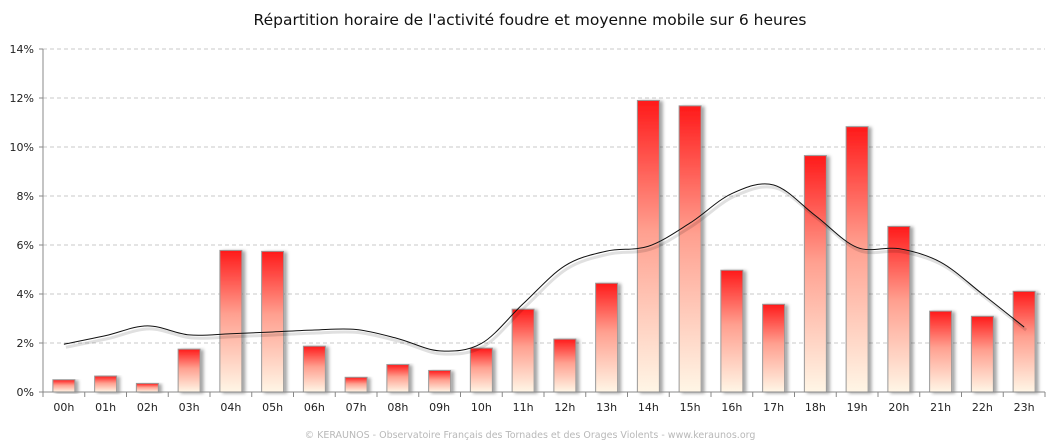  Describe the element at coordinates (106, 384) in the screenshot. I see `bar-01h` at that location.